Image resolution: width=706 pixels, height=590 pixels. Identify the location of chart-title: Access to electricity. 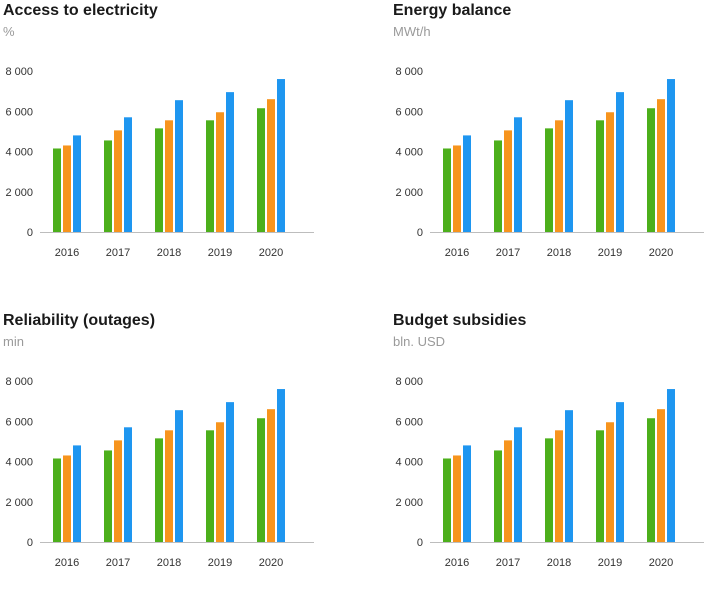
(80, 10).